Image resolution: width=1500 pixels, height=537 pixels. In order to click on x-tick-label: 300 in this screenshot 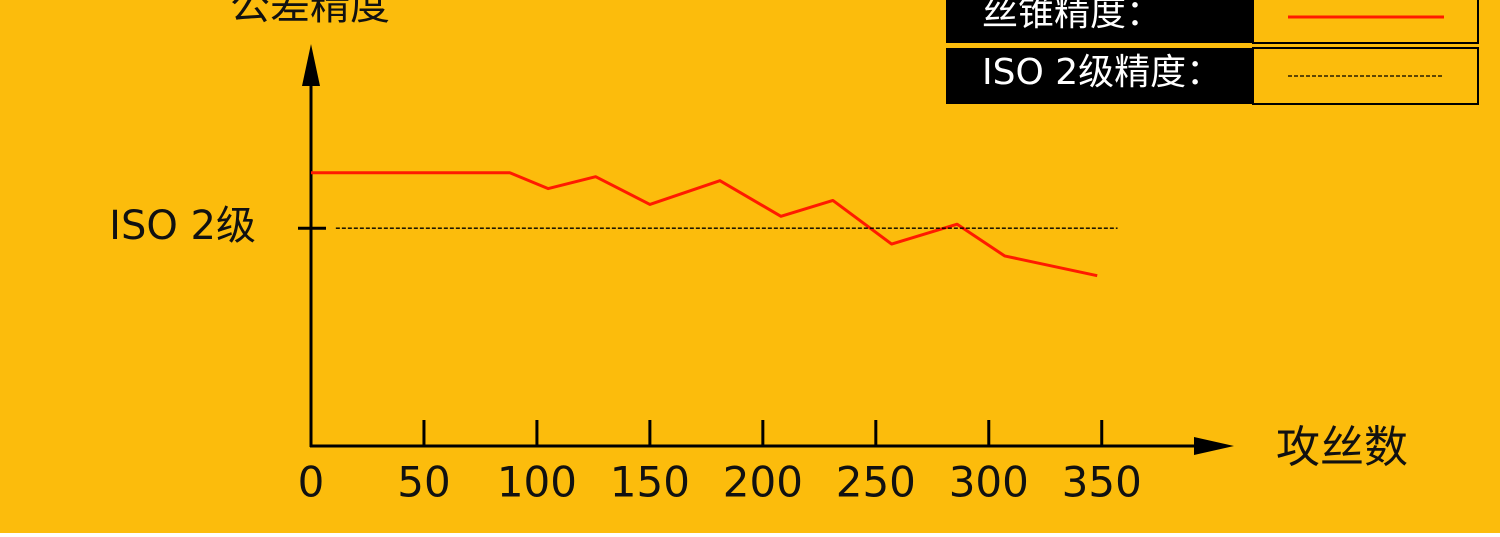, I will do `click(989, 482)`.